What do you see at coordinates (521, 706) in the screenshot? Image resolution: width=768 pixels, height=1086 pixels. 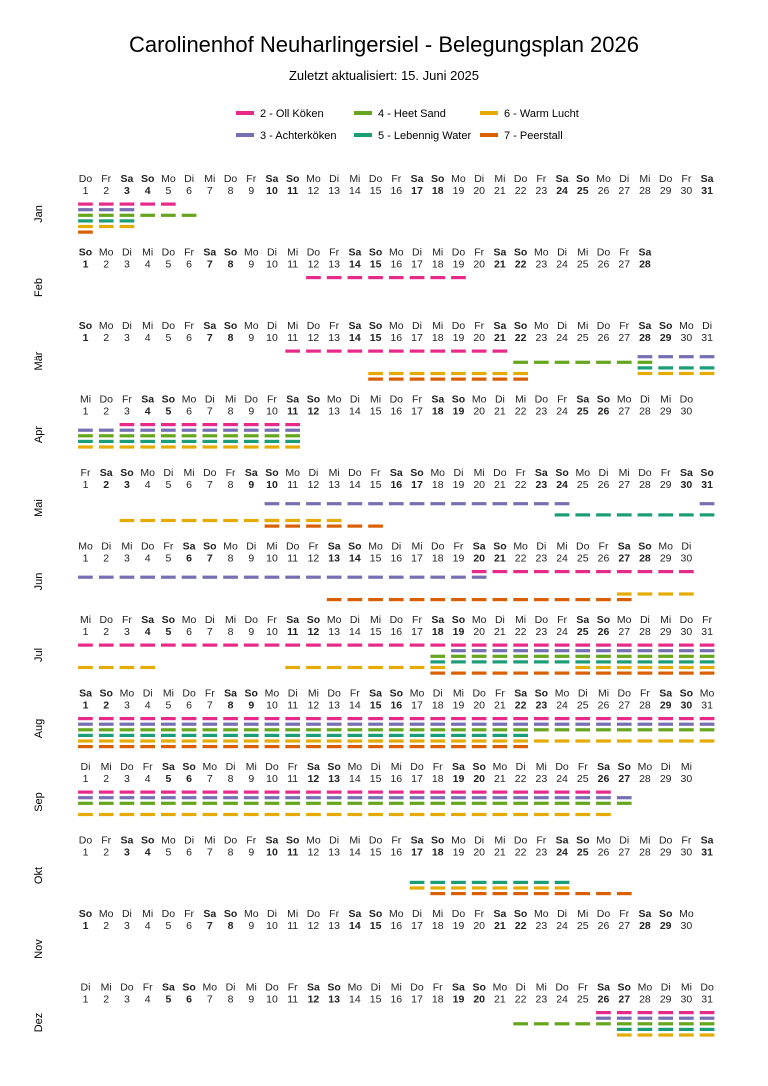 I see `day-number-label: 22` at bounding box center [521, 706].